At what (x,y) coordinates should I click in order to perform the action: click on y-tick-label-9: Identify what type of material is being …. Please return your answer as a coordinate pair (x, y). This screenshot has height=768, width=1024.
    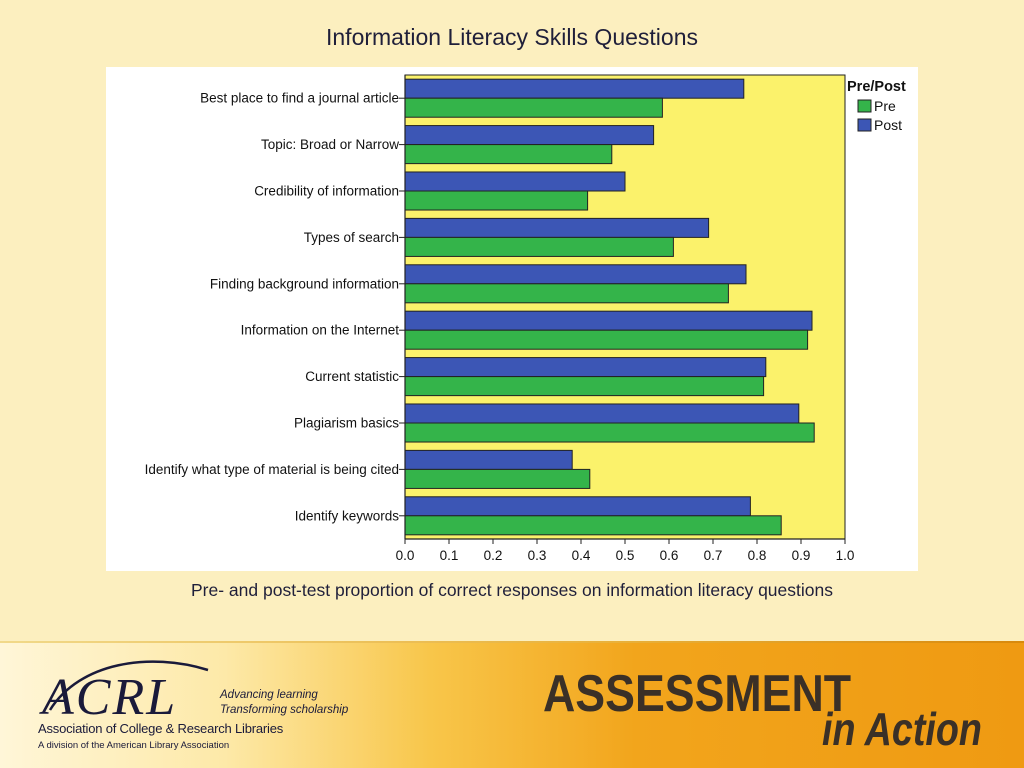
    Looking at the image, I should click on (272, 469).